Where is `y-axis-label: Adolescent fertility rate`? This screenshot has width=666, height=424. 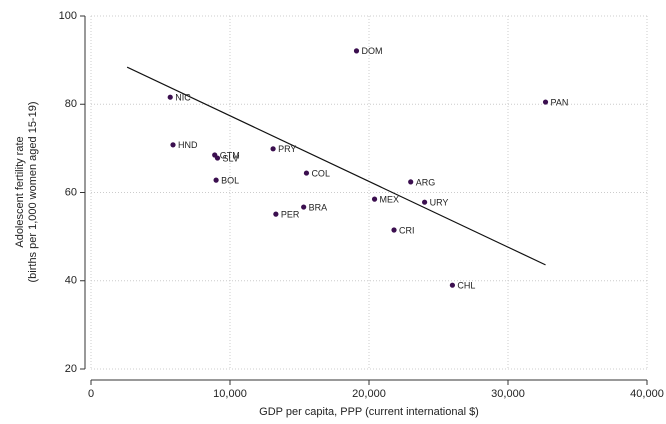 y-axis-label: Adolescent fertility rate is located at coordinates (20, 191).